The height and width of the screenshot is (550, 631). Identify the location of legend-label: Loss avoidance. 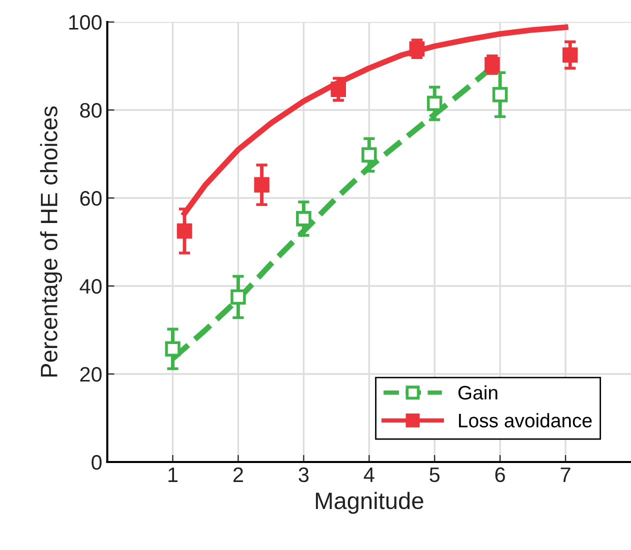
(525, 420).